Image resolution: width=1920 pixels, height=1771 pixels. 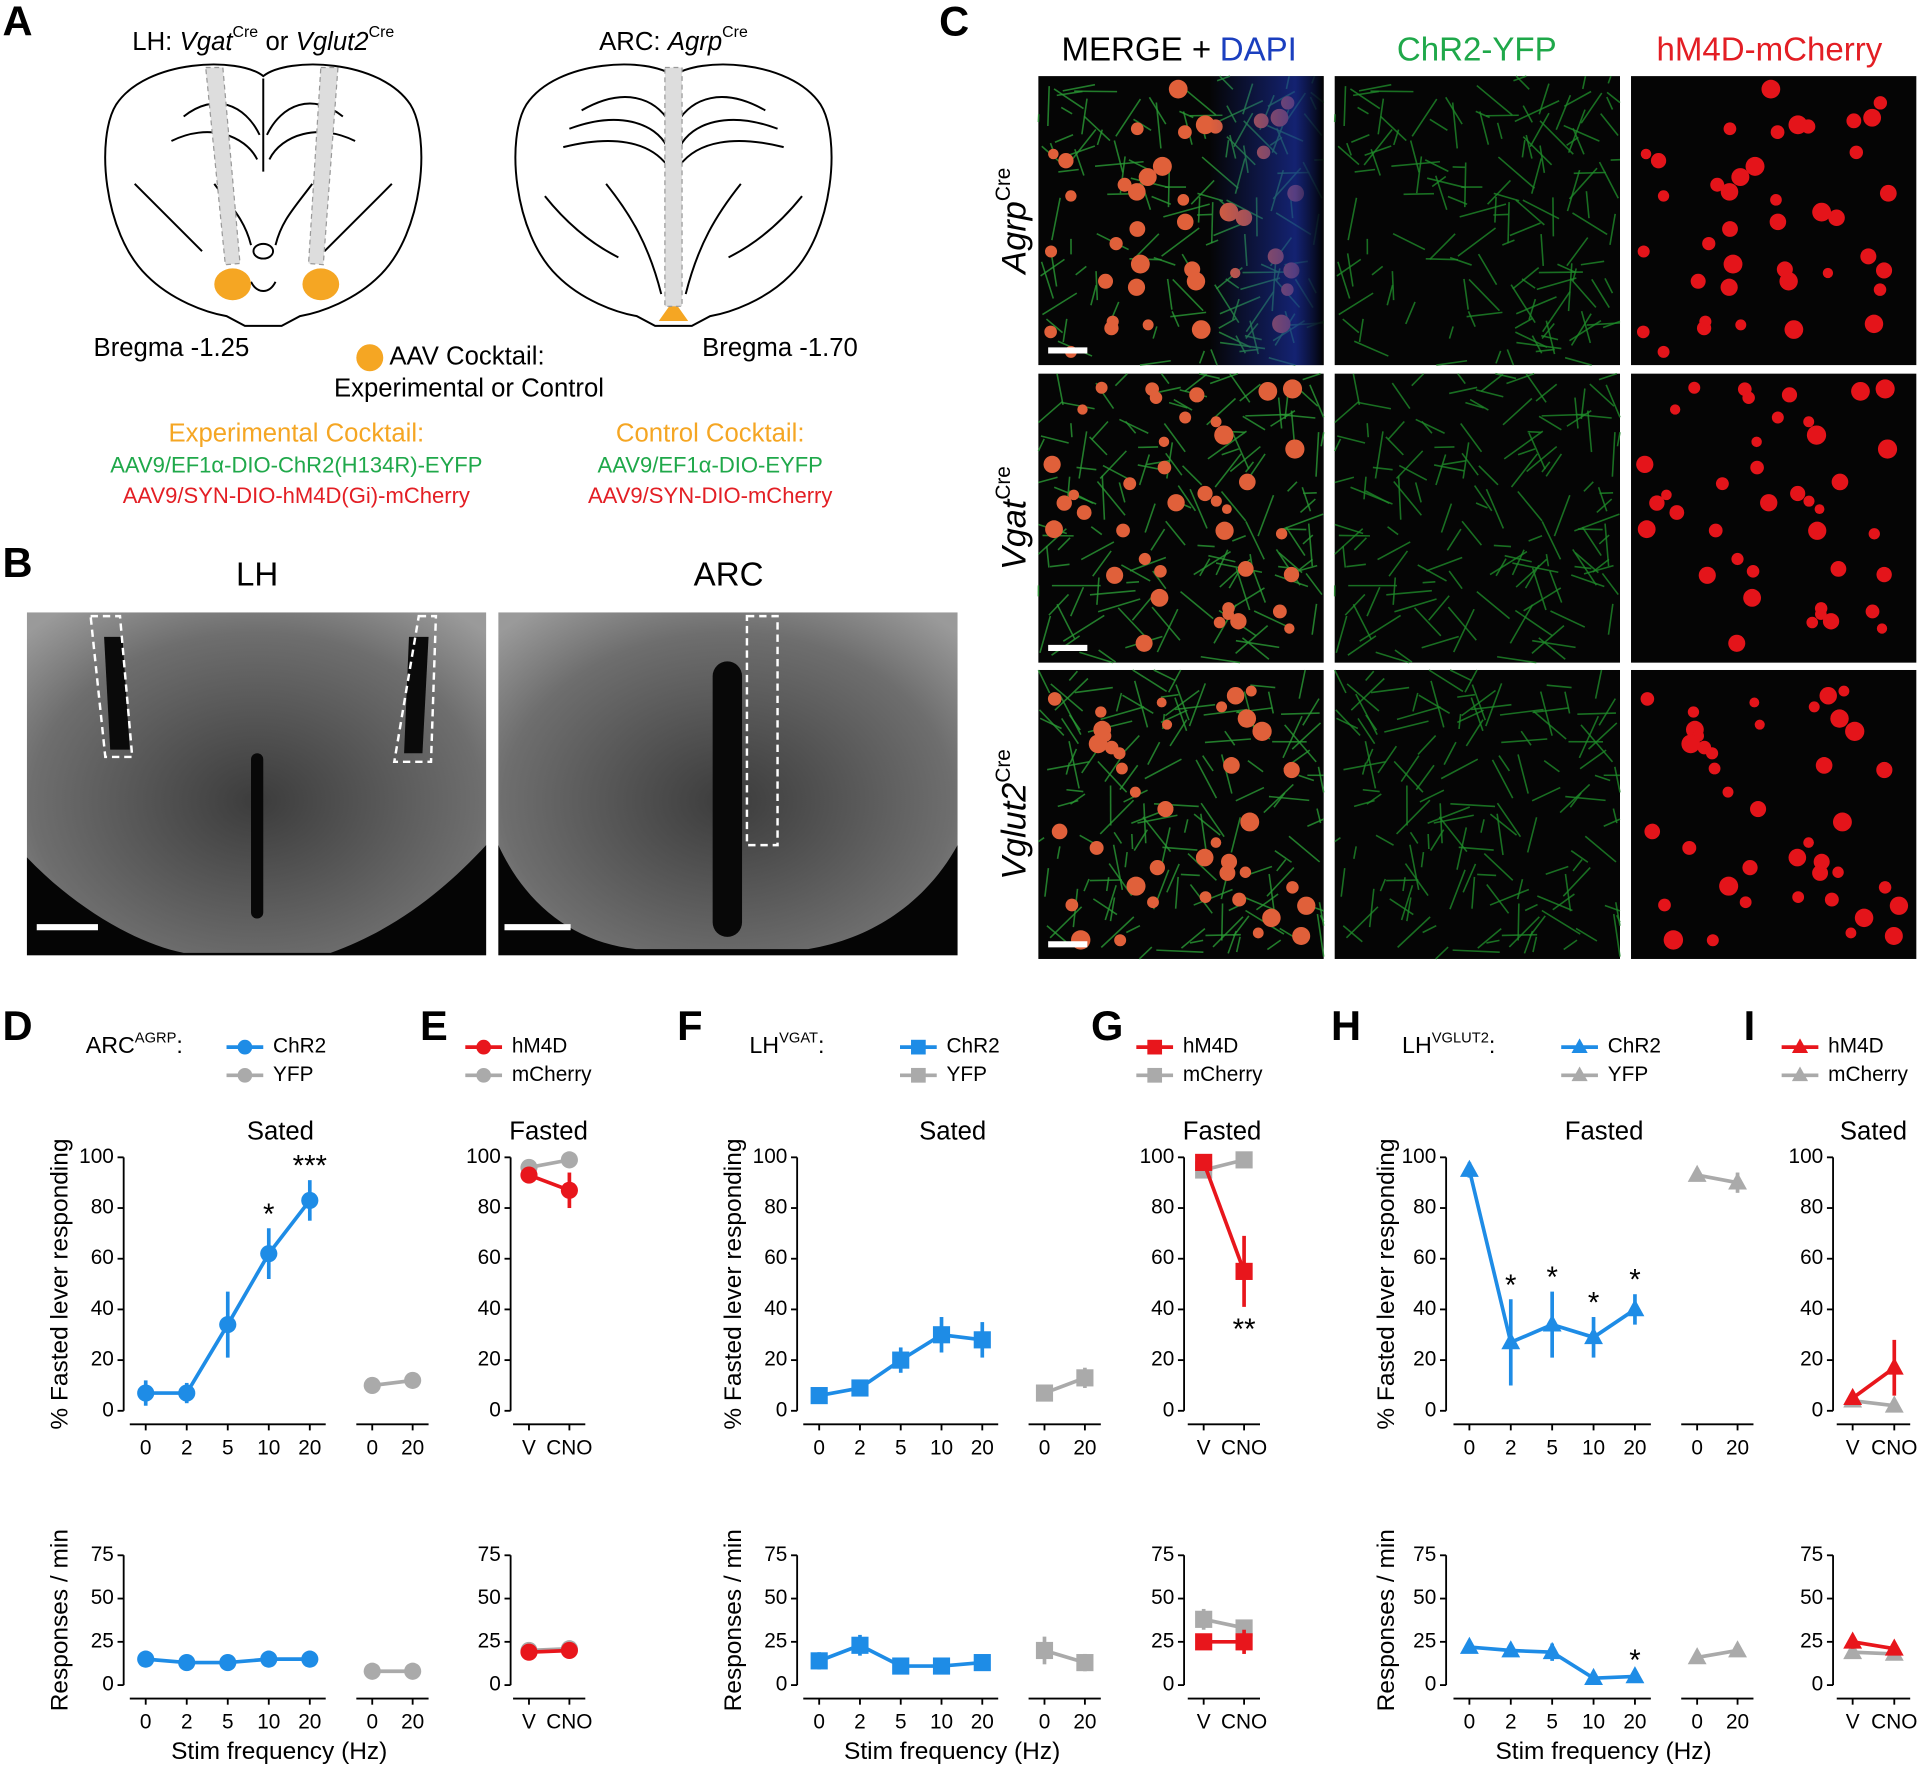 What do you see at coordinates (710, 434) in the screenshot?
I see `cocktail-title: Control Cocktail:` at bounding box center [710, 434].